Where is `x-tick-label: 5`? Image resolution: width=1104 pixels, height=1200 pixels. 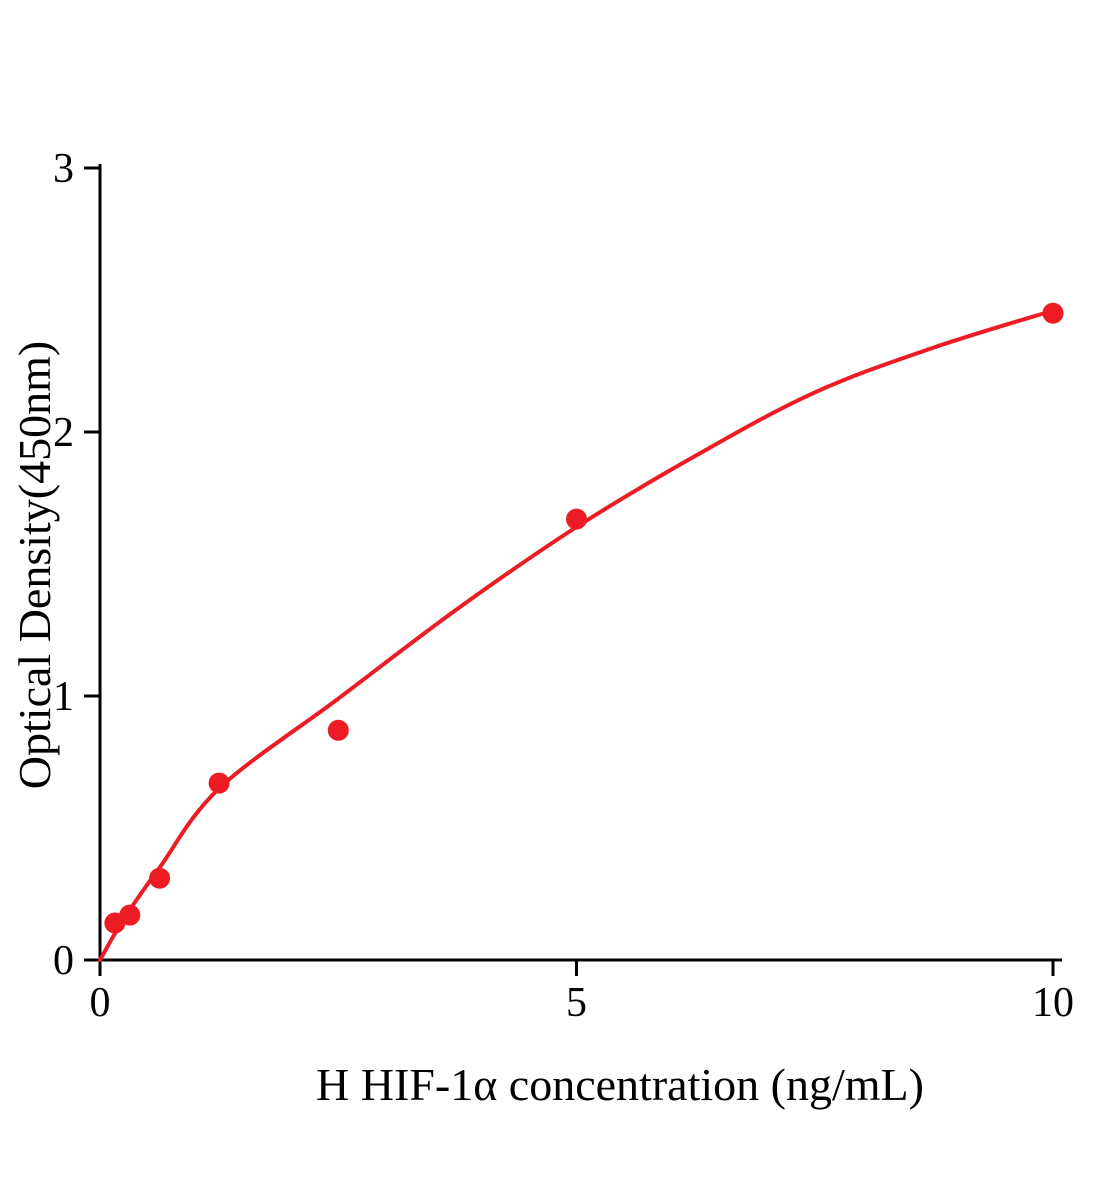 x-tick-label: 5 is located at coordinates (576, 1003).